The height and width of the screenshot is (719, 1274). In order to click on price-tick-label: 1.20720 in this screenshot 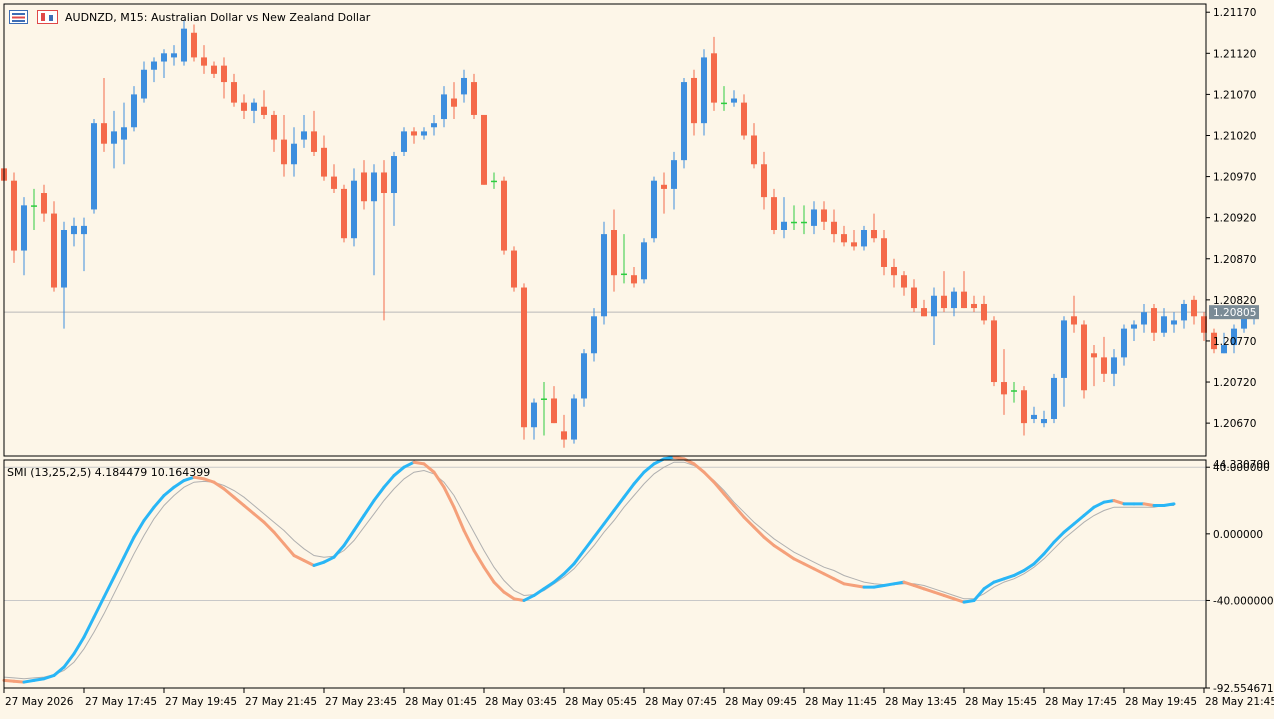, I will do `click(1234, 383)`.